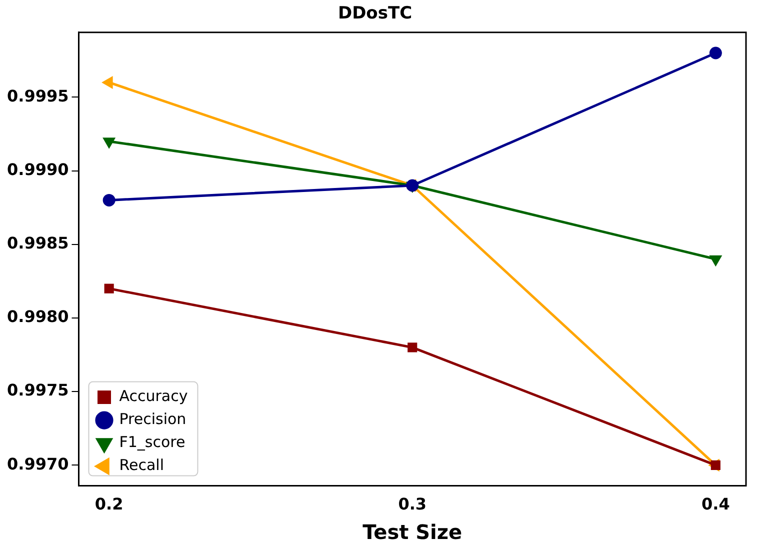 This screenshot has height=554, width=758. What do you see at coordinates (716, 504) in the screenshot?
I see `x-tick-label: 0.4` at bounding box center [716, 504].